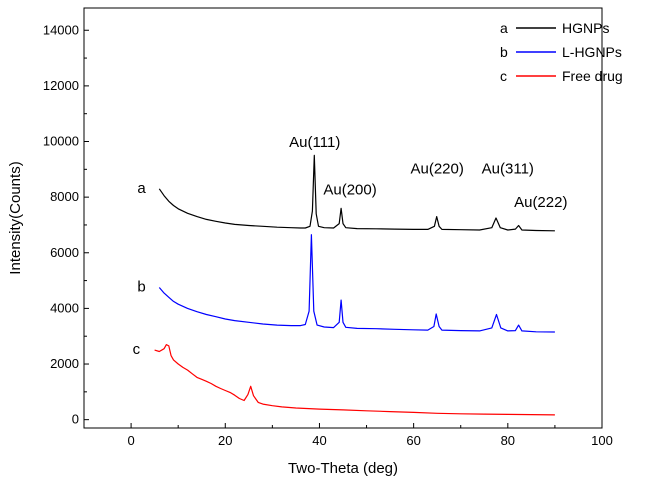  I want to click on y-axis: 0 2000 4000 6000 8000 10000 12000 14000, so click(66, 224).